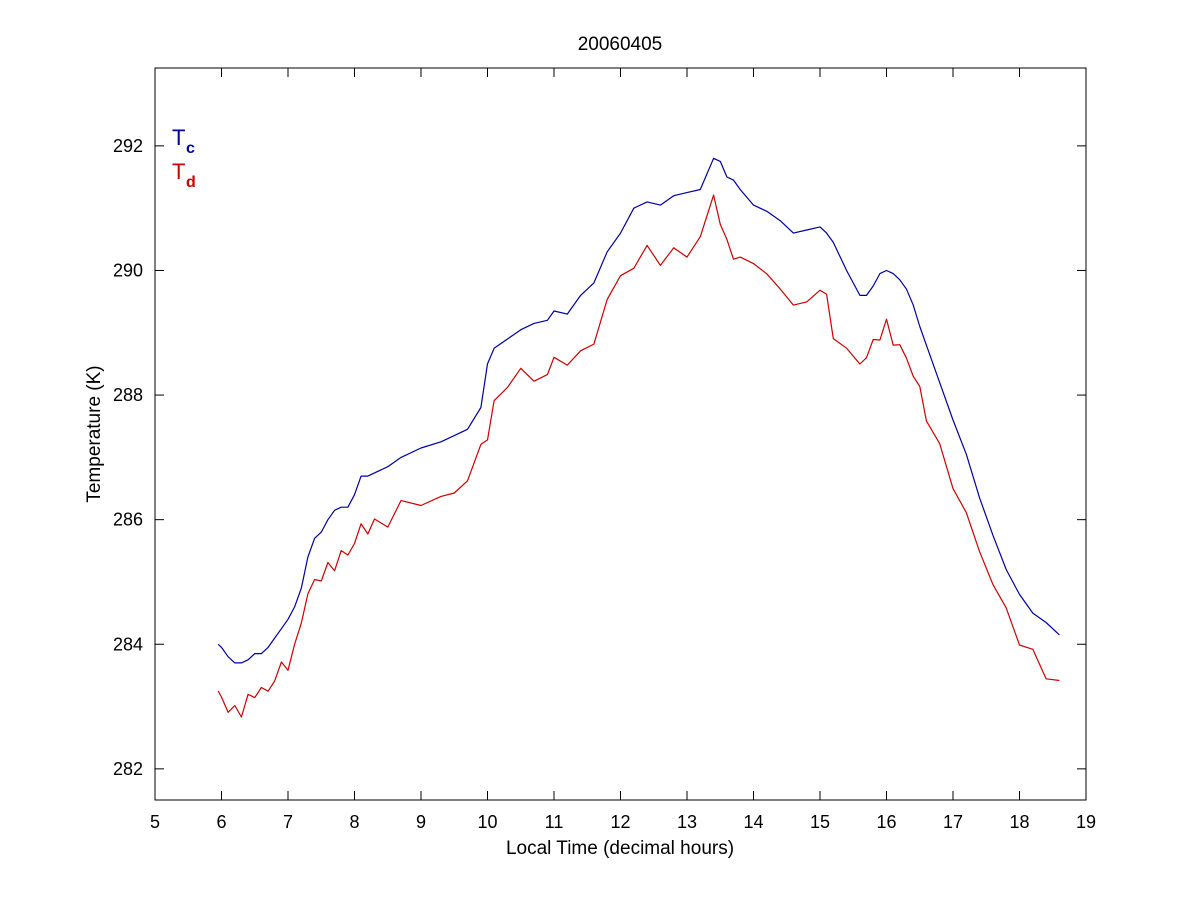 The image size is (1200, 900). Describe the element at coordinates (190, 148) in the screenshot. I see `legend-subscript: c` at that location.